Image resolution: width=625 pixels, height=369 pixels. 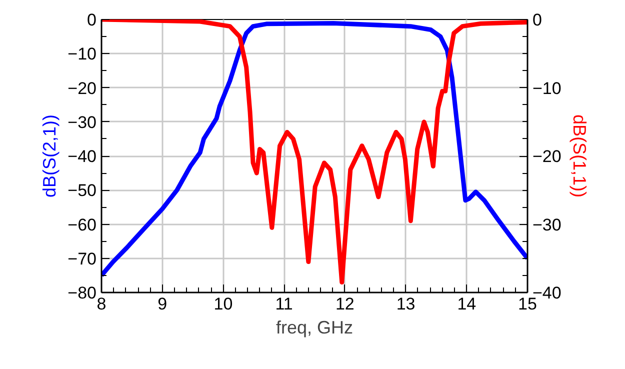 What do you see at coordinates (82, 156) in the screenshot?
I see `y-tick-label: −40` at bounding box center [82, 156].